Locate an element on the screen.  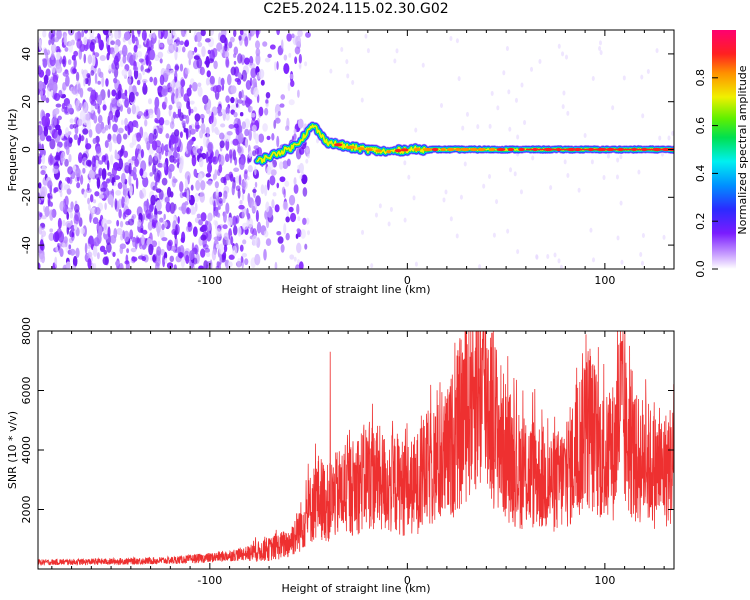
colorbar-tick-label: 0.8 is located at coordinates (700, 78).